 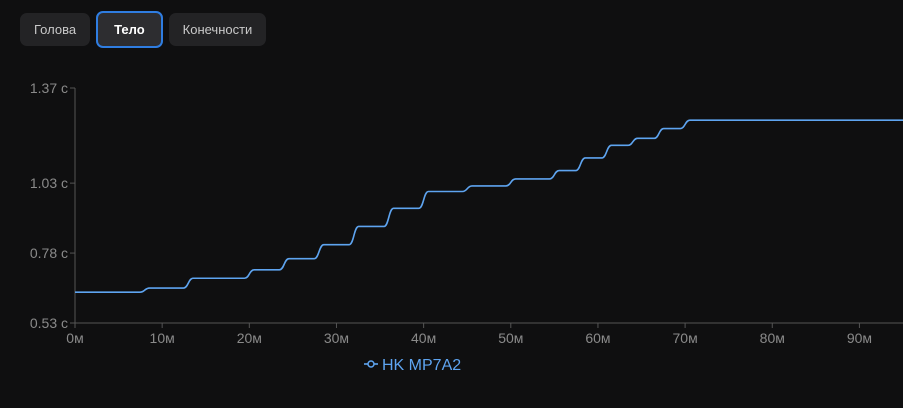 I want to click on x-tick-label: 40м, so click(x=423, y=338).